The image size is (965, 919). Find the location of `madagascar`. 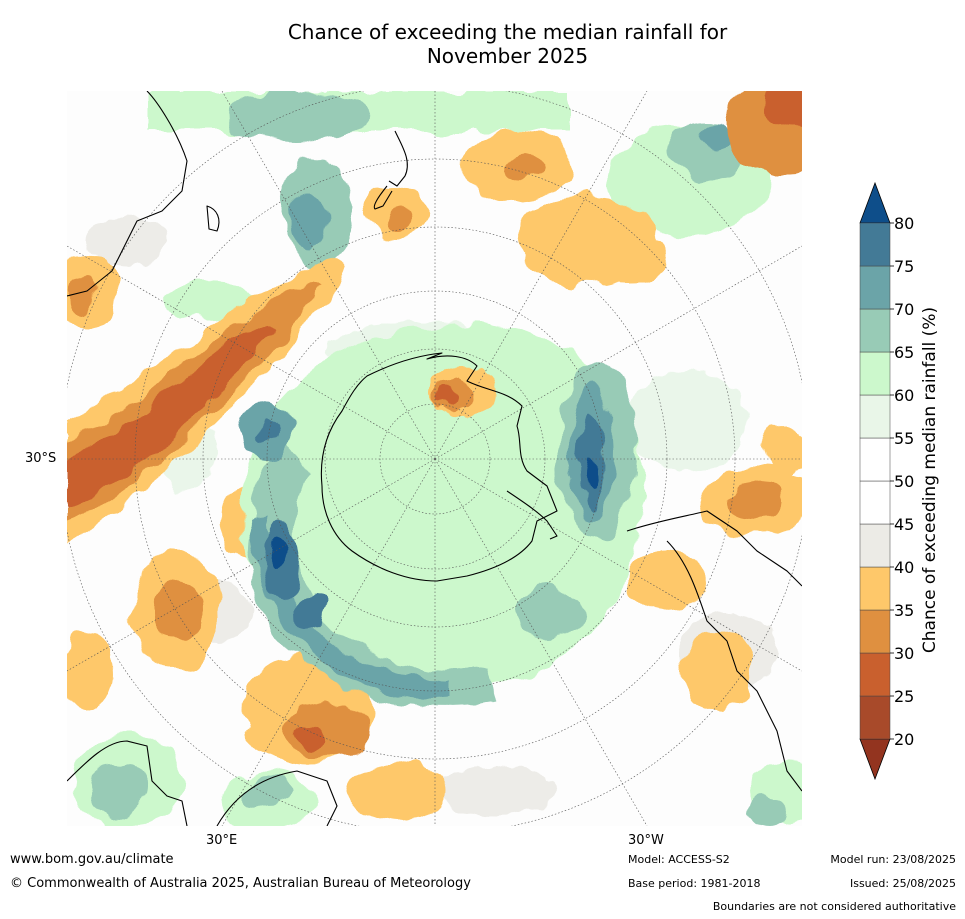

madagascar is located at coordinates (213, 218).